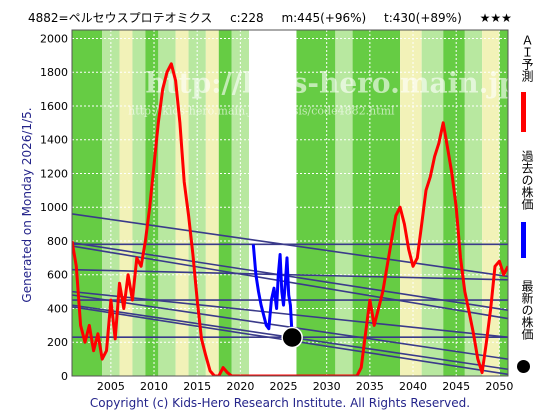  What do you see at coordinates (292, 337) in the screenshot?
I see `latest-price-marker` at bounding box center [292, 337].